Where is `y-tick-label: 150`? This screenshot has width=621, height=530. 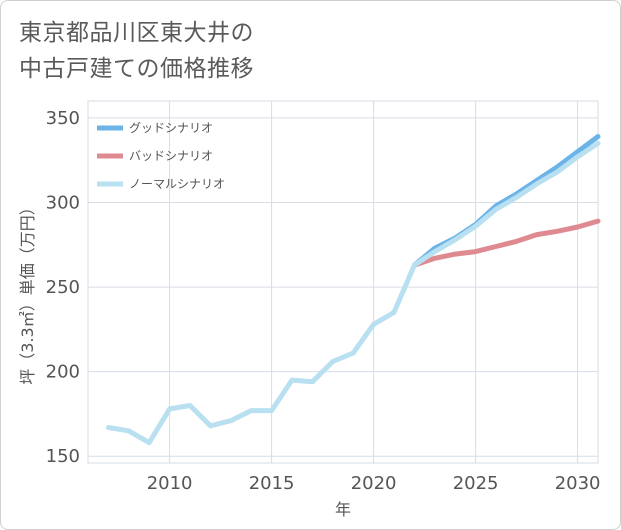
y-tick-label: 150 is located at coordinates (63, 456).